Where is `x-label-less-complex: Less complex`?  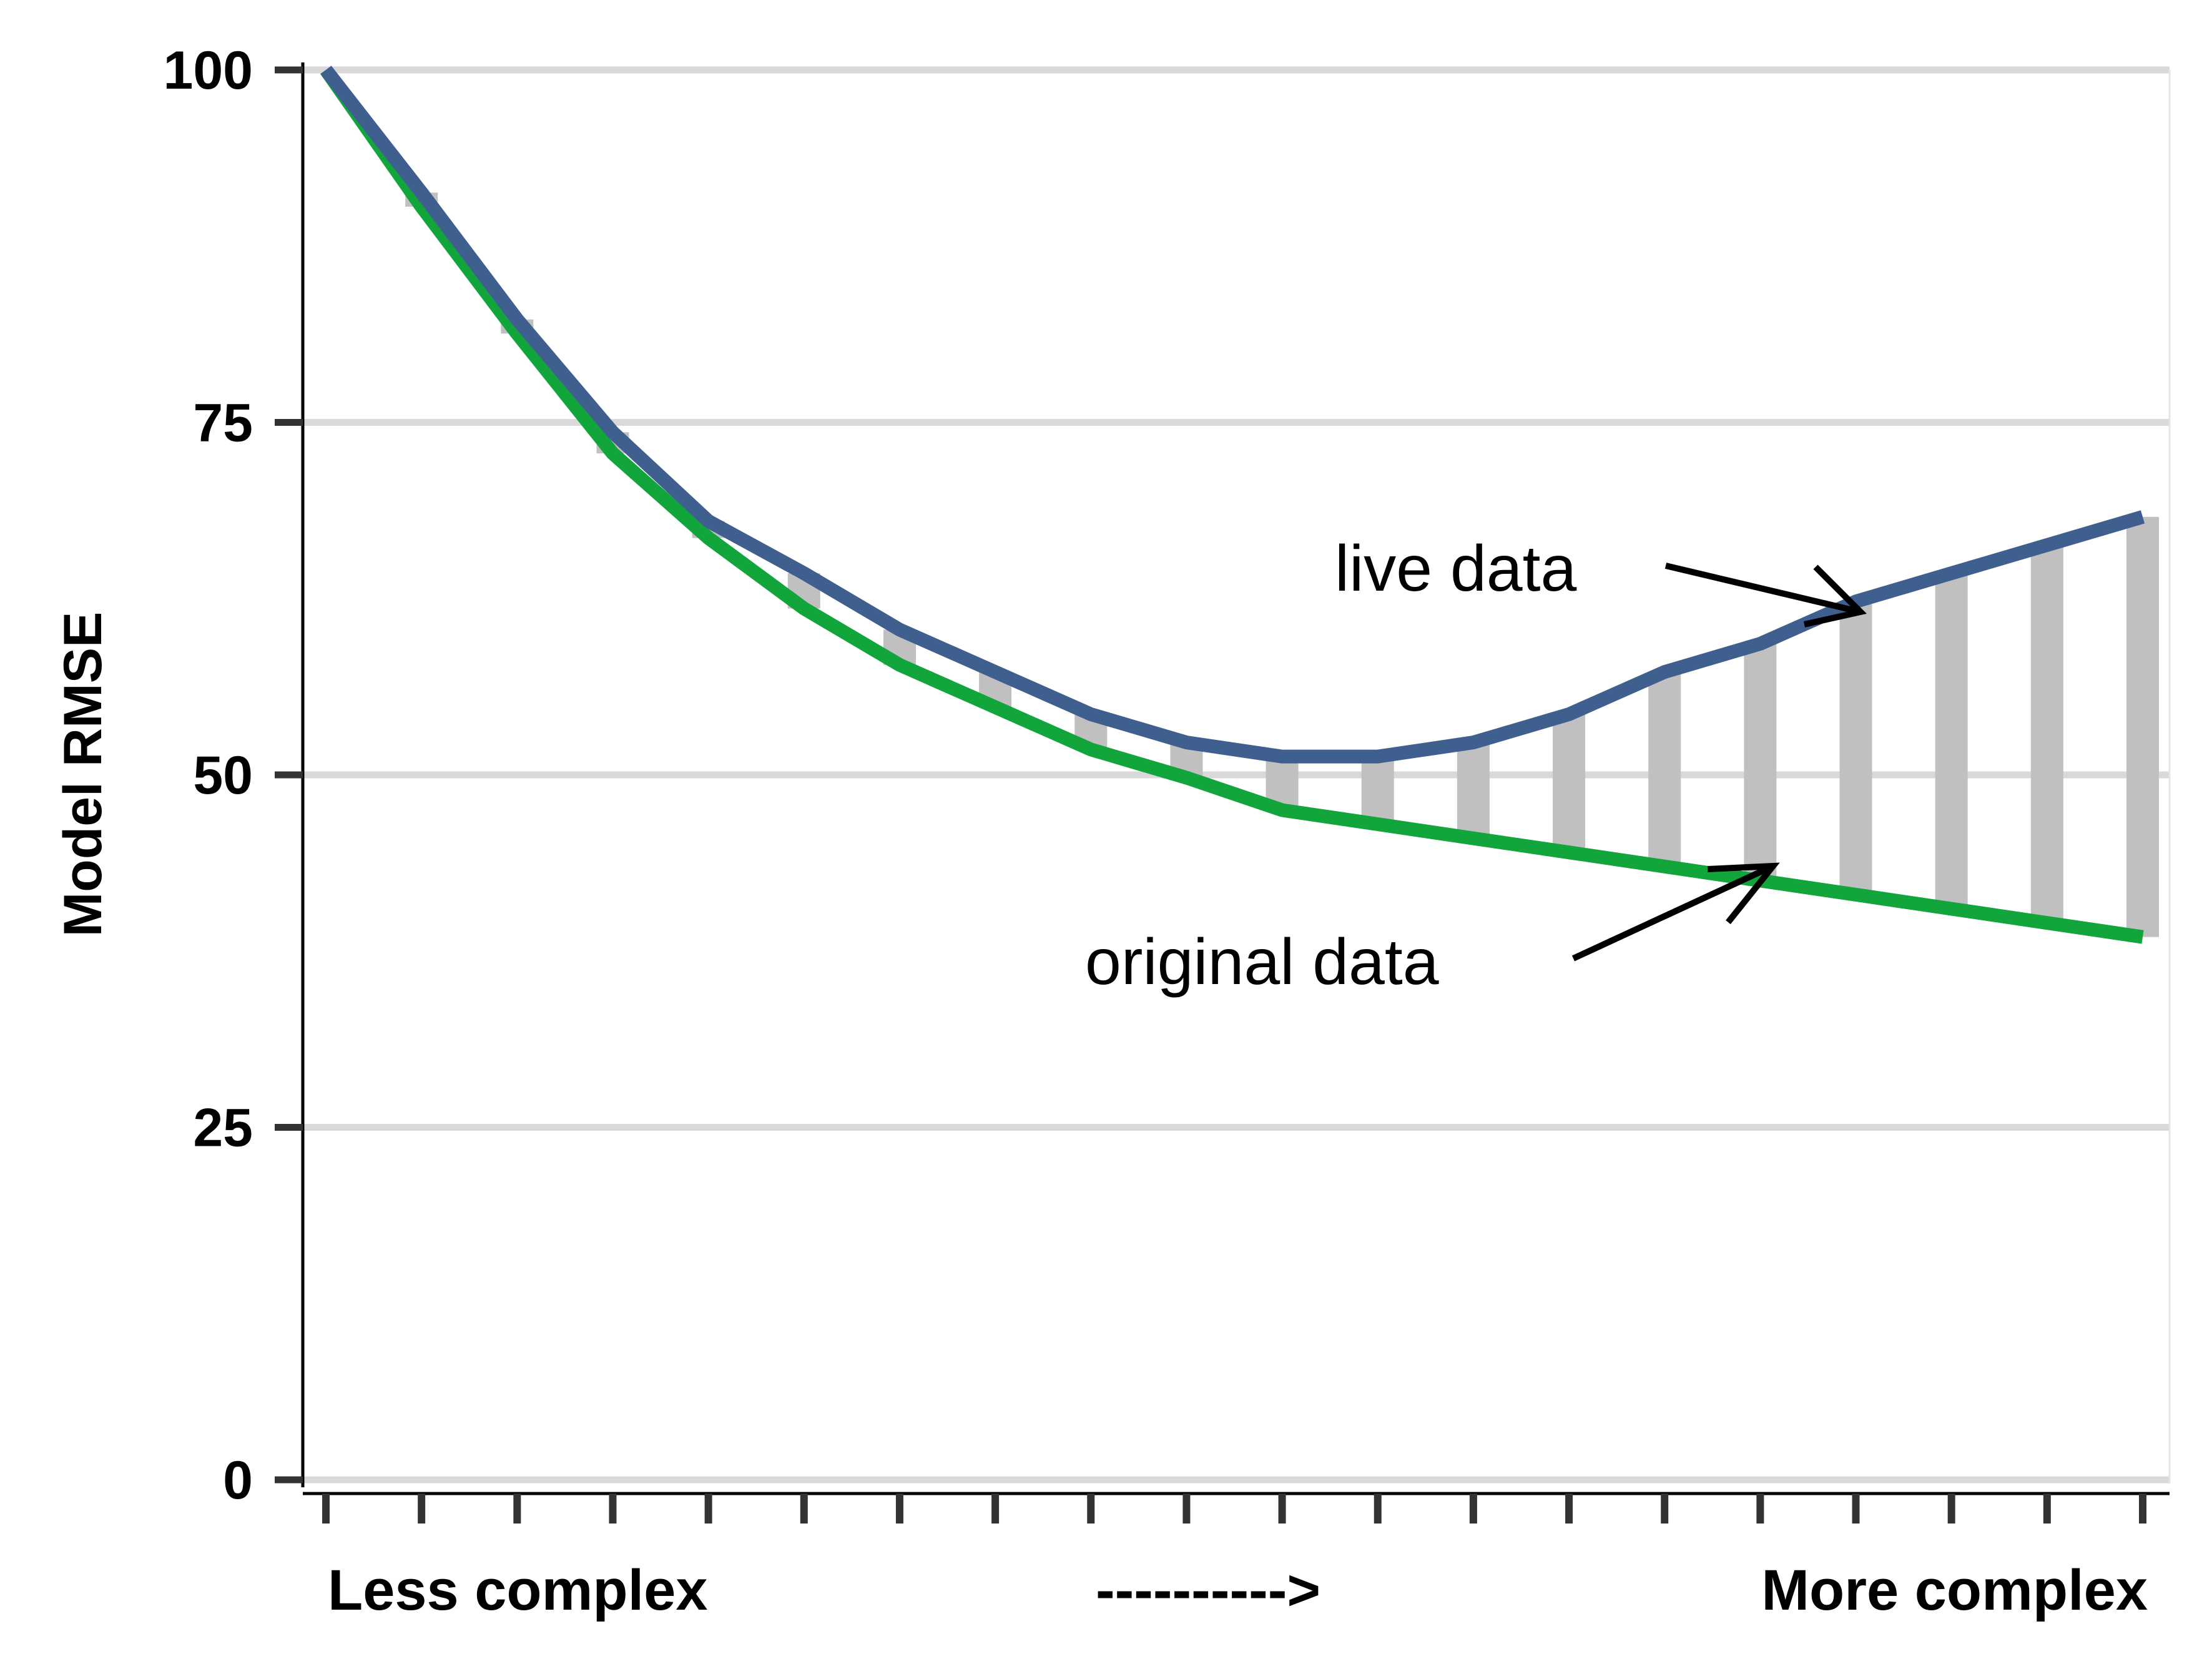 x-label-less-complex: Less complex is located at coordinates (518, 1590).